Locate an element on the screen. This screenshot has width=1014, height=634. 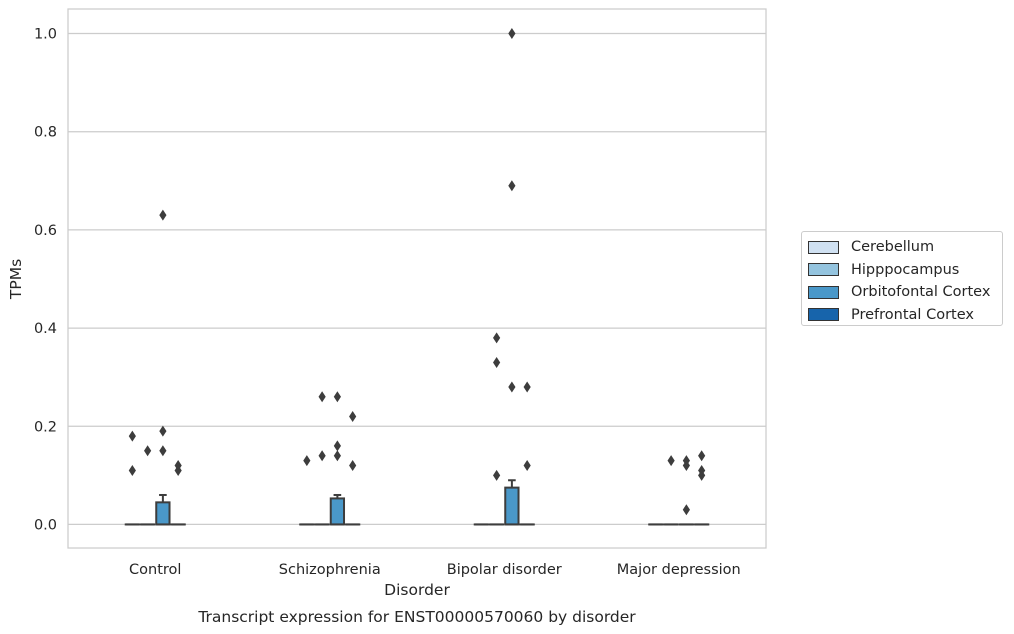
y-tick-label: 0.8 is located at coordinates (45, 133).